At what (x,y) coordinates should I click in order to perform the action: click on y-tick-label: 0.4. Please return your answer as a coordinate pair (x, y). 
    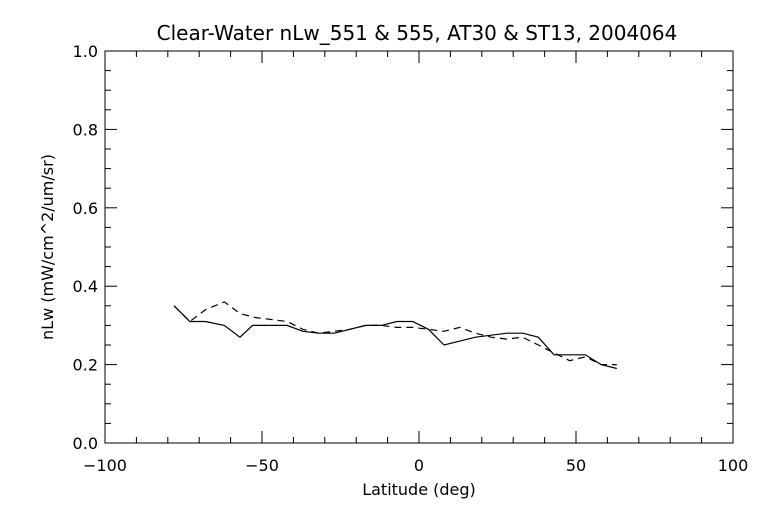
    Looking at the image, I should click on (85, 286).